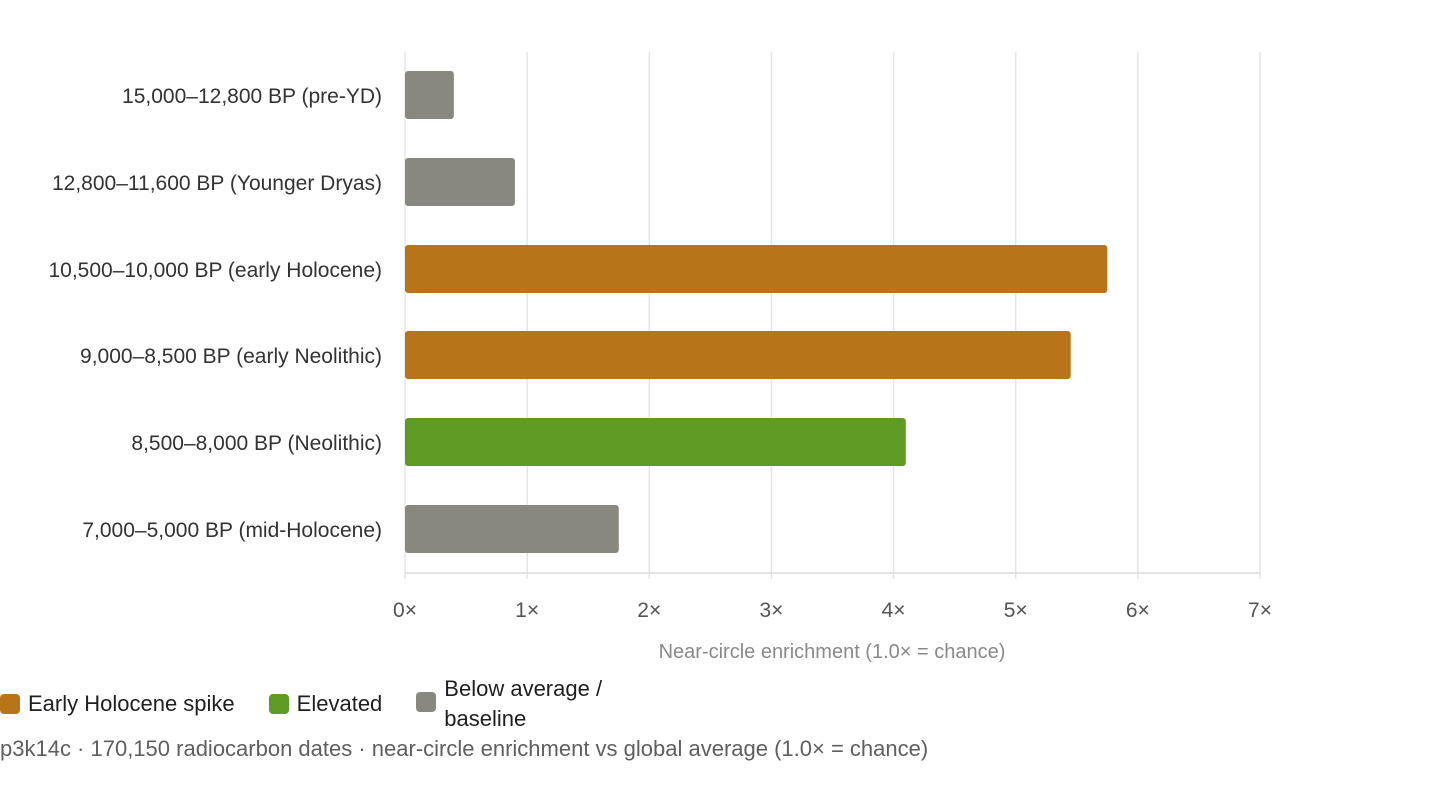  What do you see at coordinates (131, 703) in the screenshot?
I see `legend-label-spike: Early Holocene spike` at bounding box center [131, 703].